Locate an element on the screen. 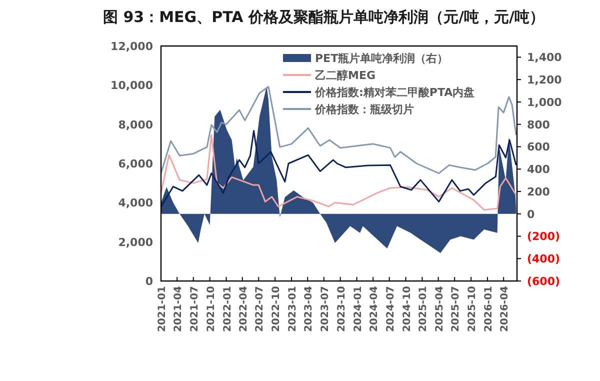 This screenshot has height=381, width=600. x-tick-label: 2023-04 is located at coordinates (309, 309).